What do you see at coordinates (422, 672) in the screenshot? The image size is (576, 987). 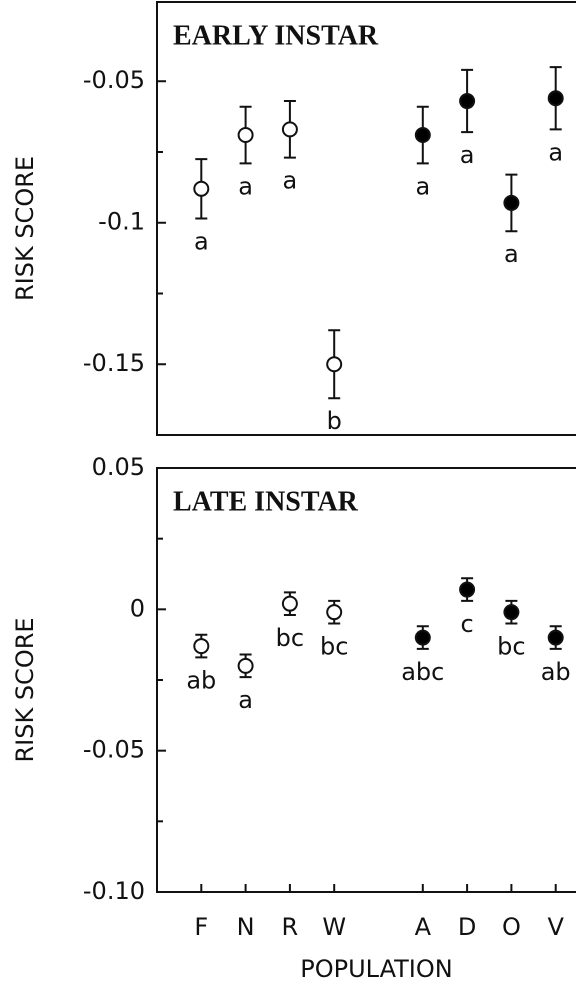 I see `group-letter: abc` at bounding box center [422, 672].